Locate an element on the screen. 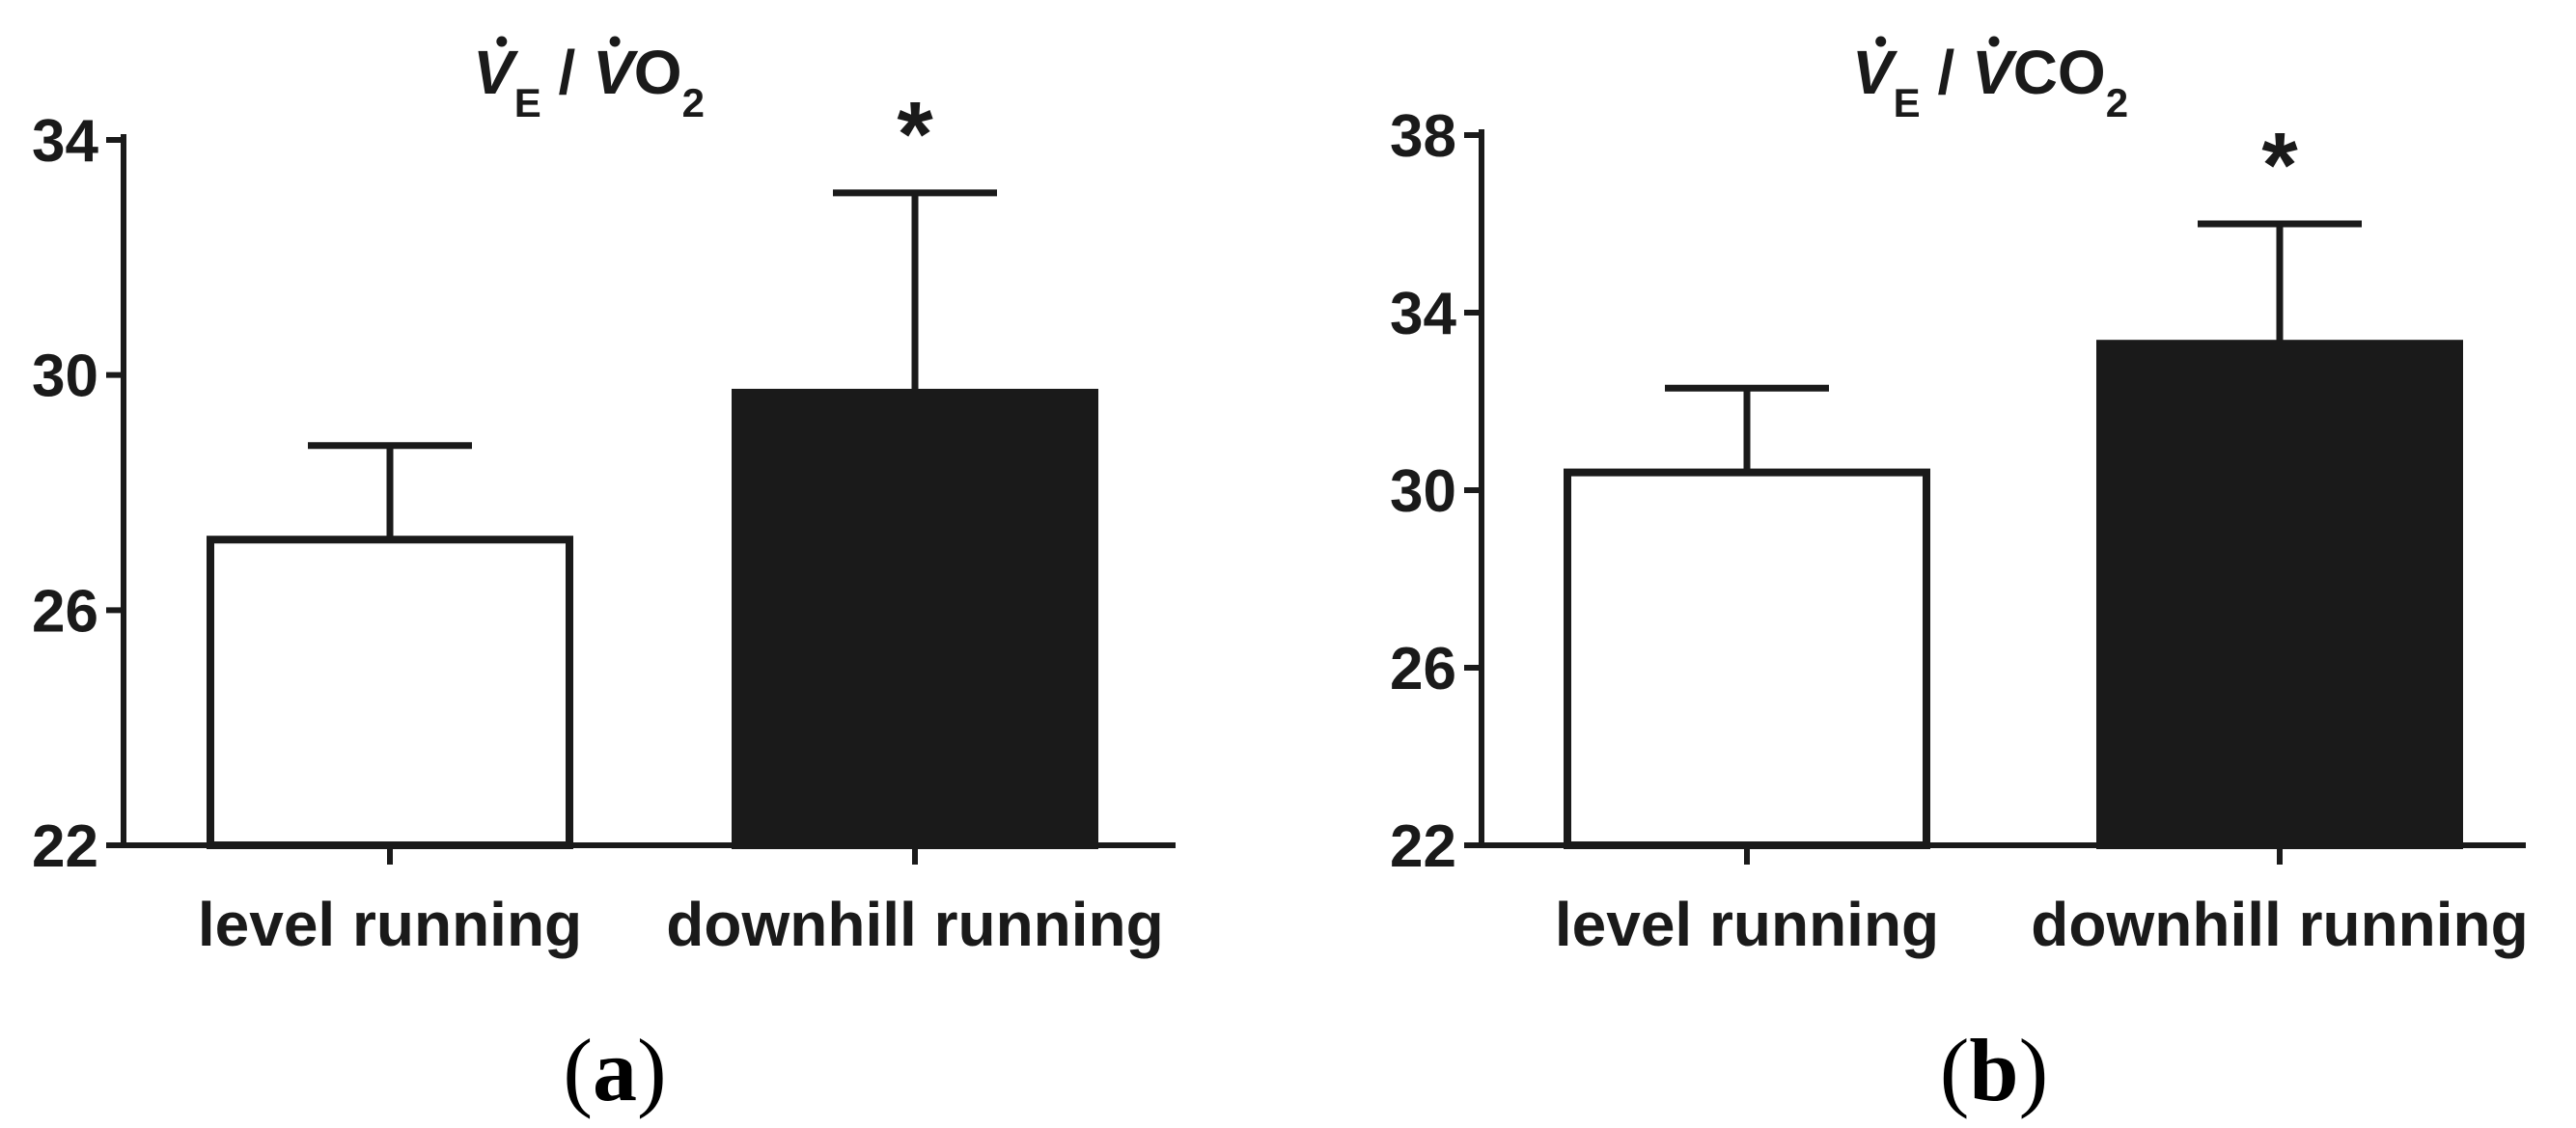  title-part-rest: CO is located at coordinates (2059, 72).